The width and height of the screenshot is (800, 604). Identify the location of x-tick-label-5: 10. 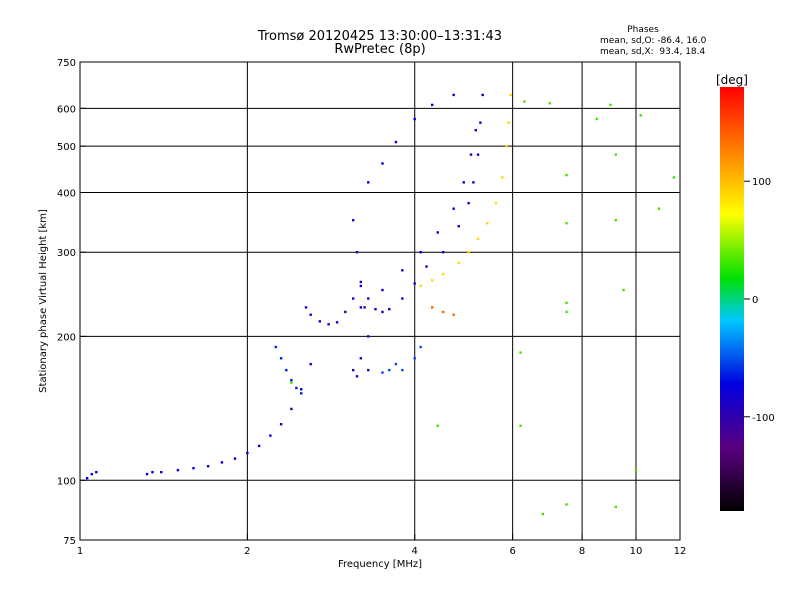
(636, 551).